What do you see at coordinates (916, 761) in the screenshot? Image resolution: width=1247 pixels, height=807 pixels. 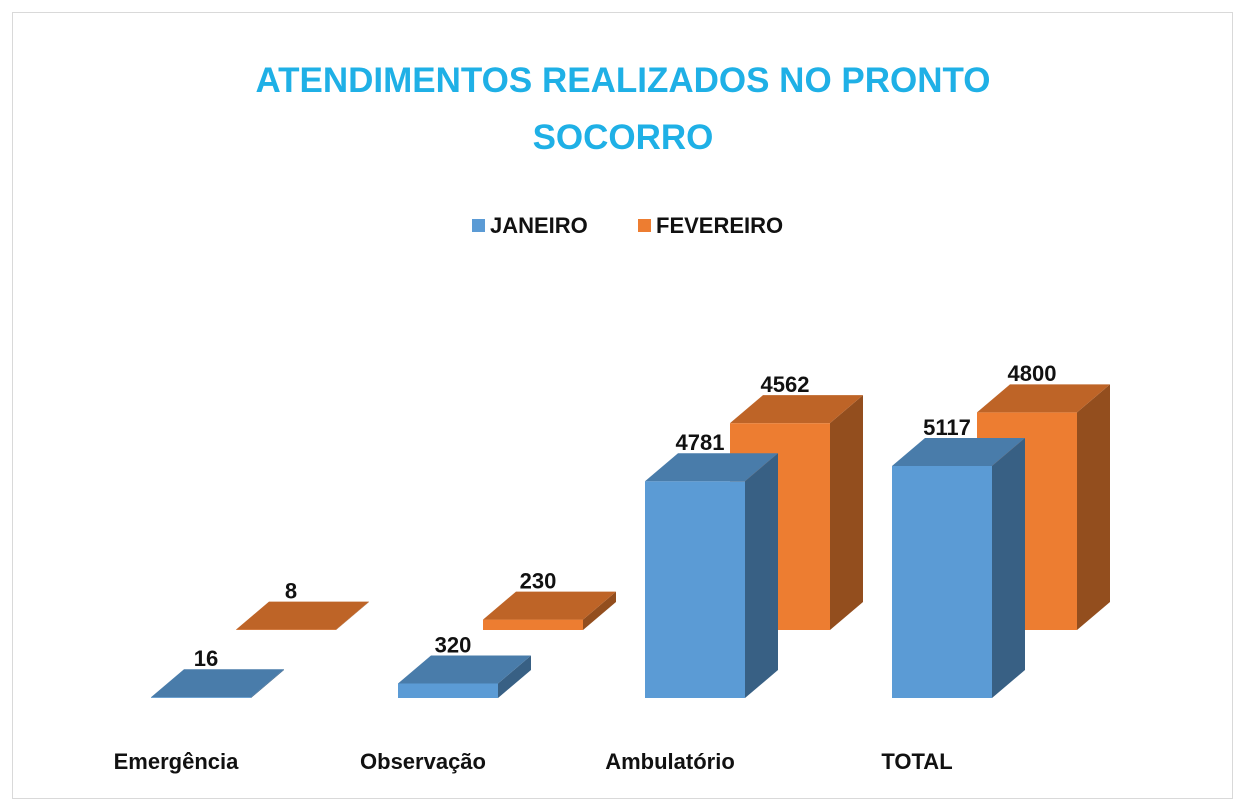 I see `x-tick-label: TOTAL` at bounding box center [916, 761].